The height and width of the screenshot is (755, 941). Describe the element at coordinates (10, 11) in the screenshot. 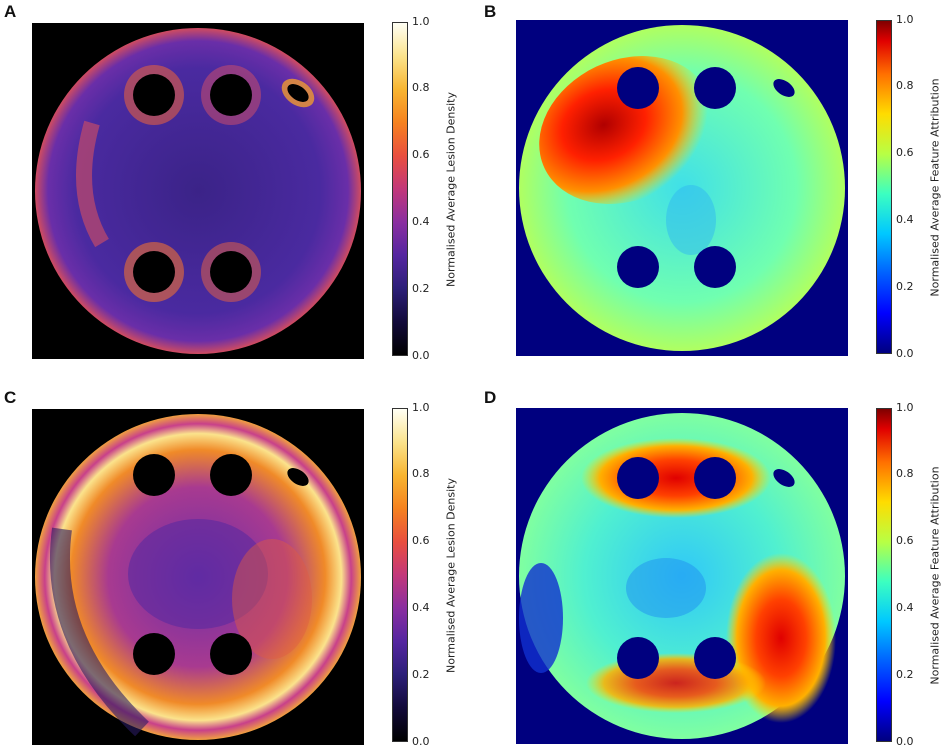

I see `panel-letter-a: A` at that location.